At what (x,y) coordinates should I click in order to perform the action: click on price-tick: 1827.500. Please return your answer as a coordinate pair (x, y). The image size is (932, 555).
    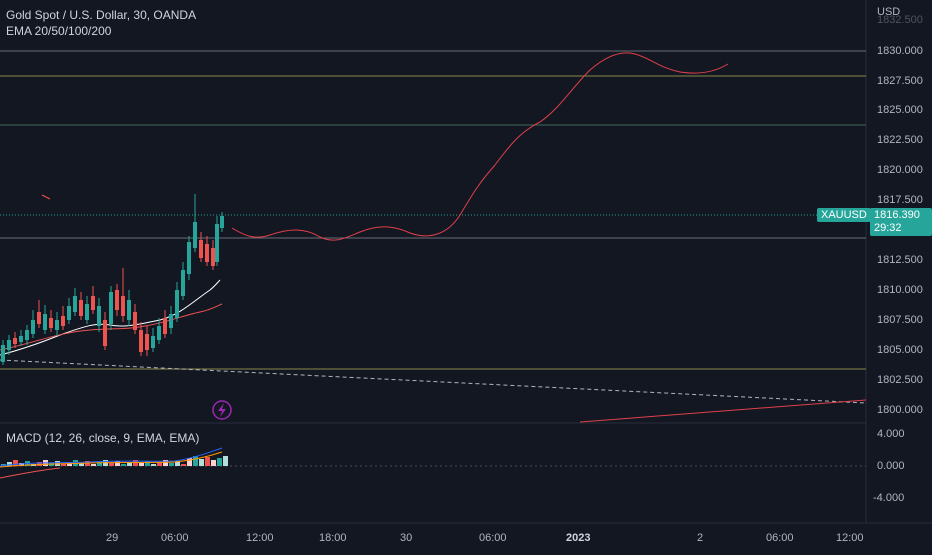
    Looking at the image, I should click on (900, 81).